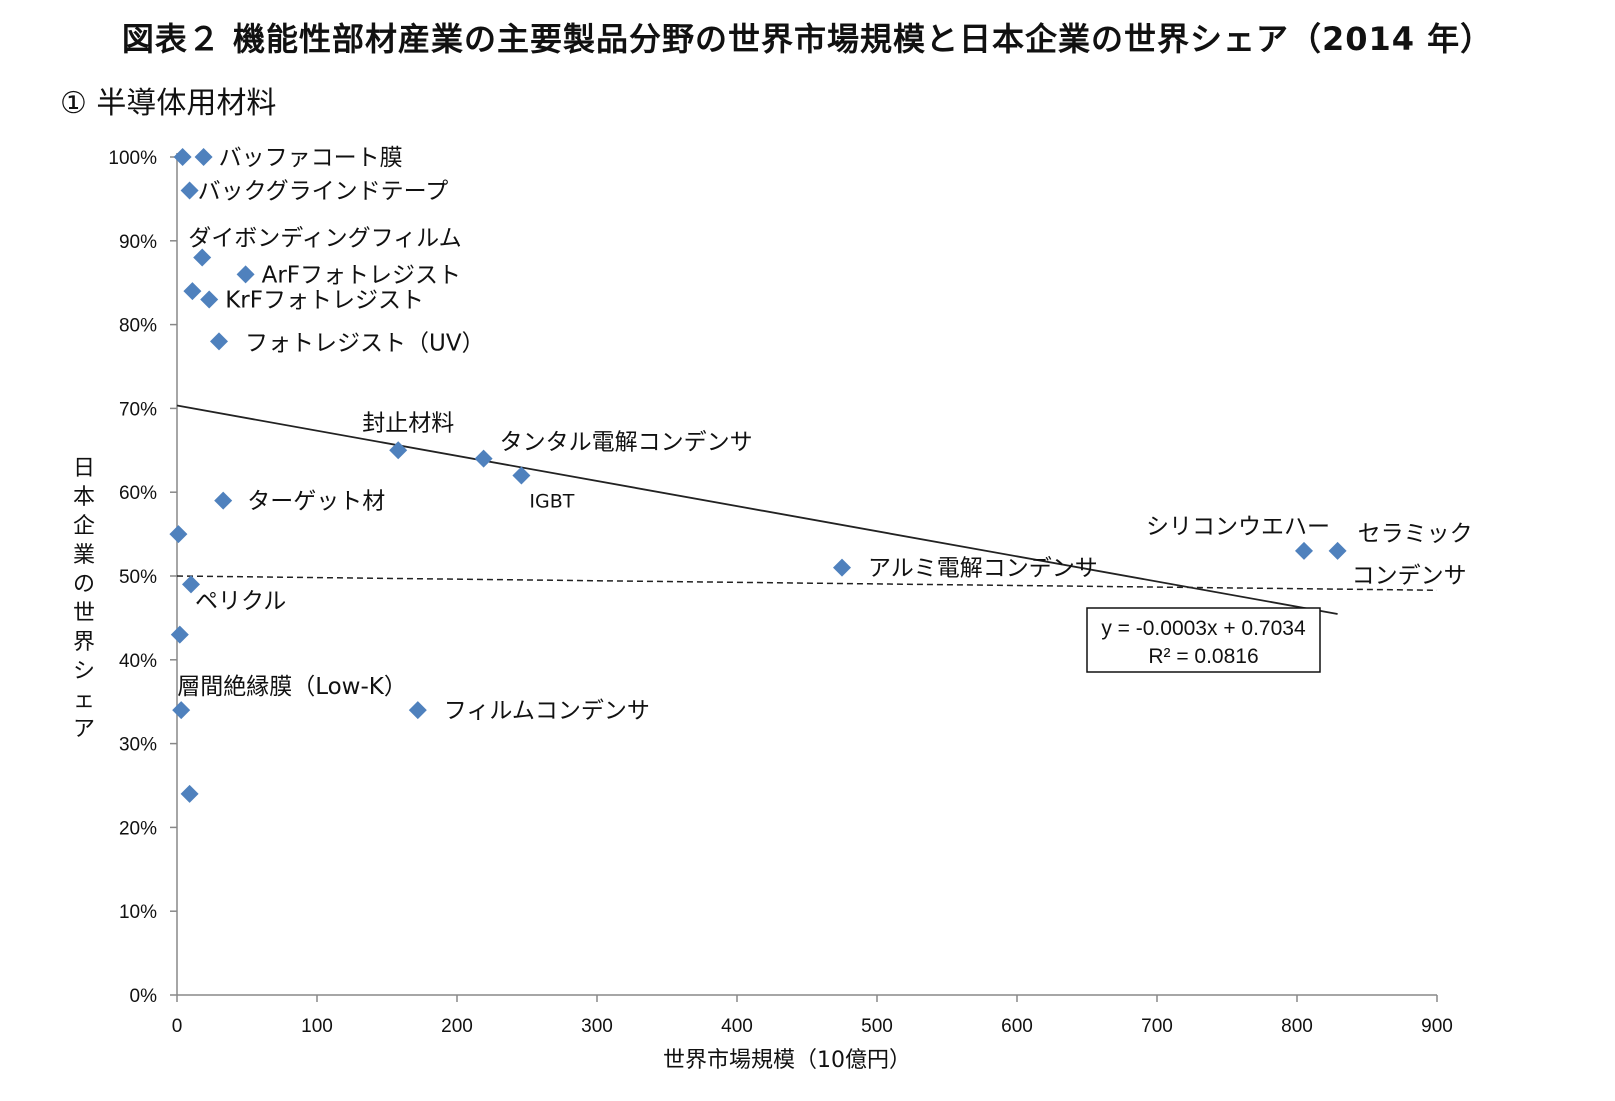  What do you see at coordinates (1203, 656) in the screenshot?
I see `trendline-r2: R² = 0.0816` at bounding box center [1203, 656].